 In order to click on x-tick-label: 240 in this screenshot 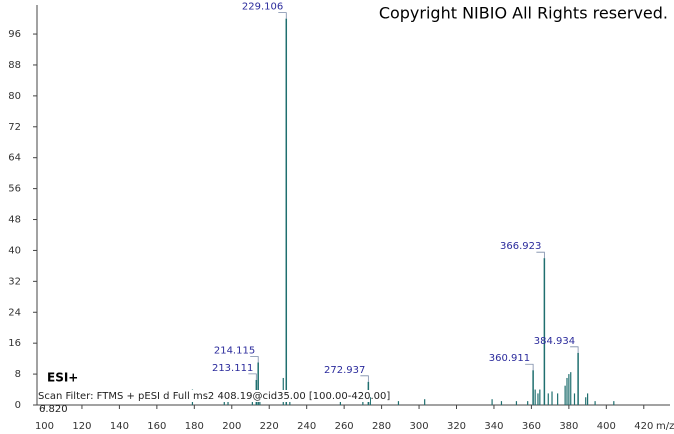, I will do `click(306, 426)`.